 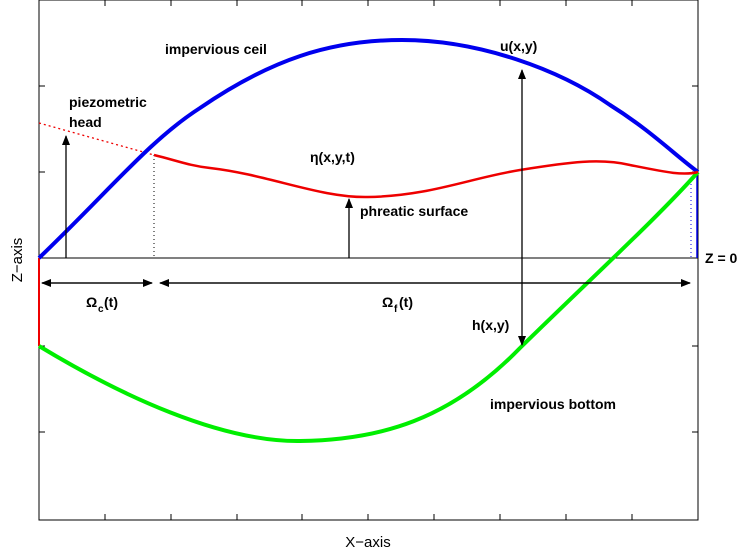 I want to click on phreatic-surface-label: phreatic surface, so click(x=414, y=211).